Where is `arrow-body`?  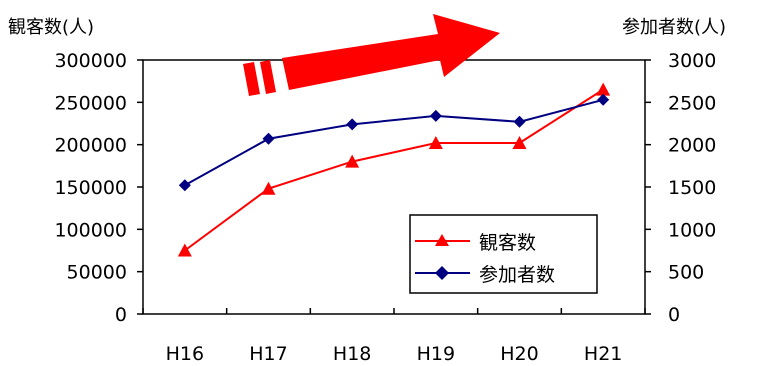 arrow-body is located at coordinates (391, 52).